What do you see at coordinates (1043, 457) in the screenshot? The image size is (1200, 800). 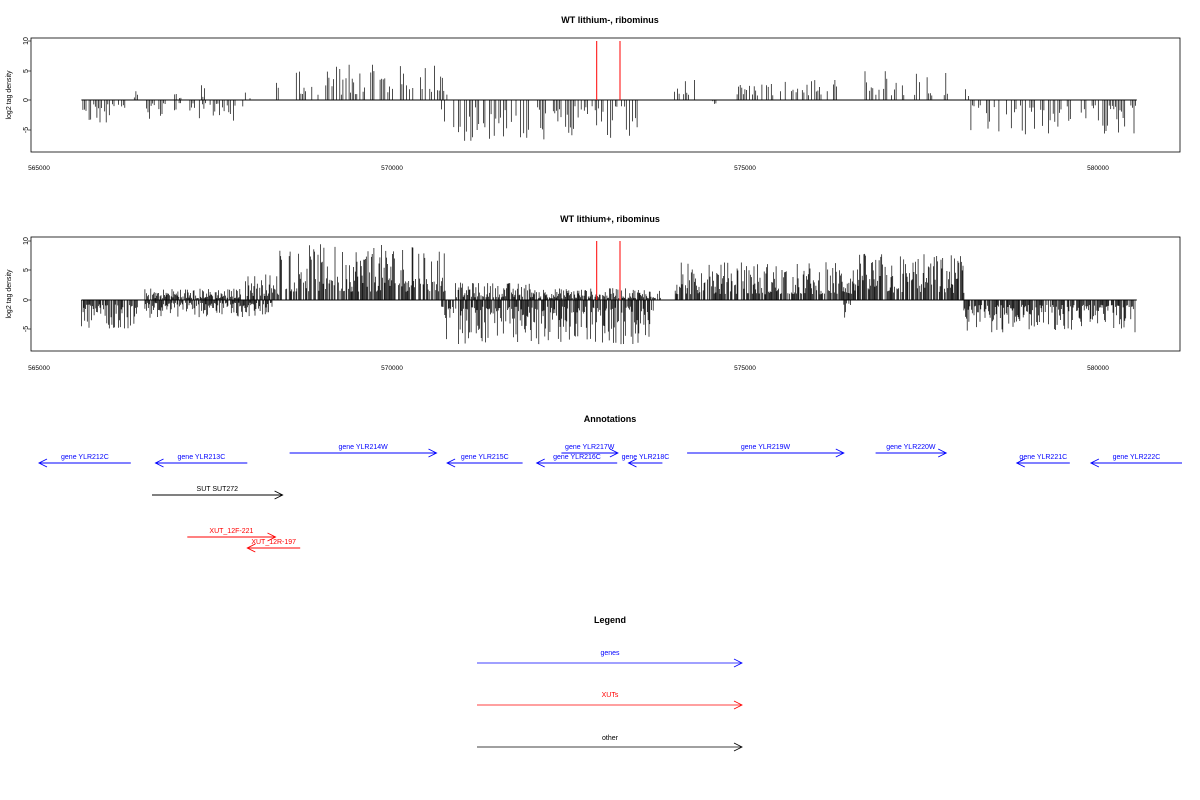 I see `feature-label: gene YLR221C` at bounding box center [1043, 457].